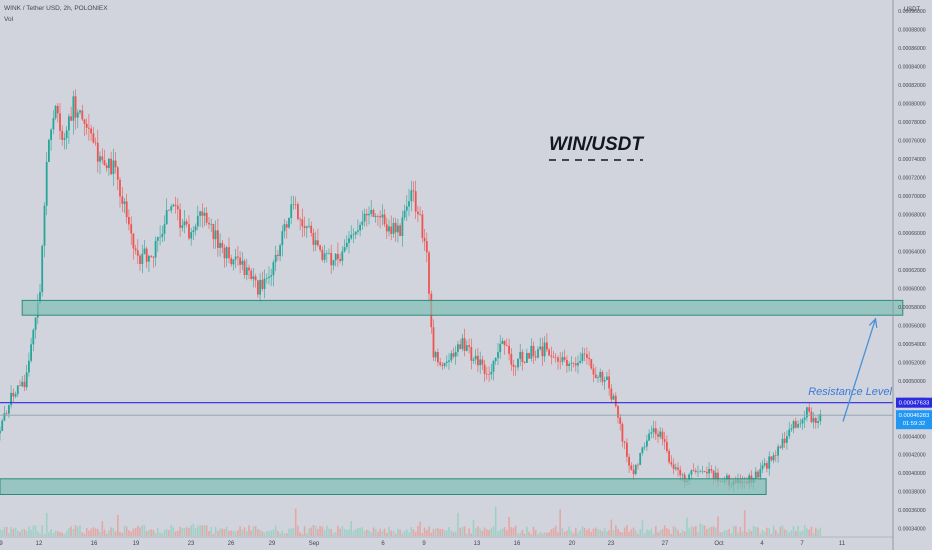 The height and width of the screenshot is (550, 932). I want to click on price-tick-label: 0.00080000, so click(912, 105).